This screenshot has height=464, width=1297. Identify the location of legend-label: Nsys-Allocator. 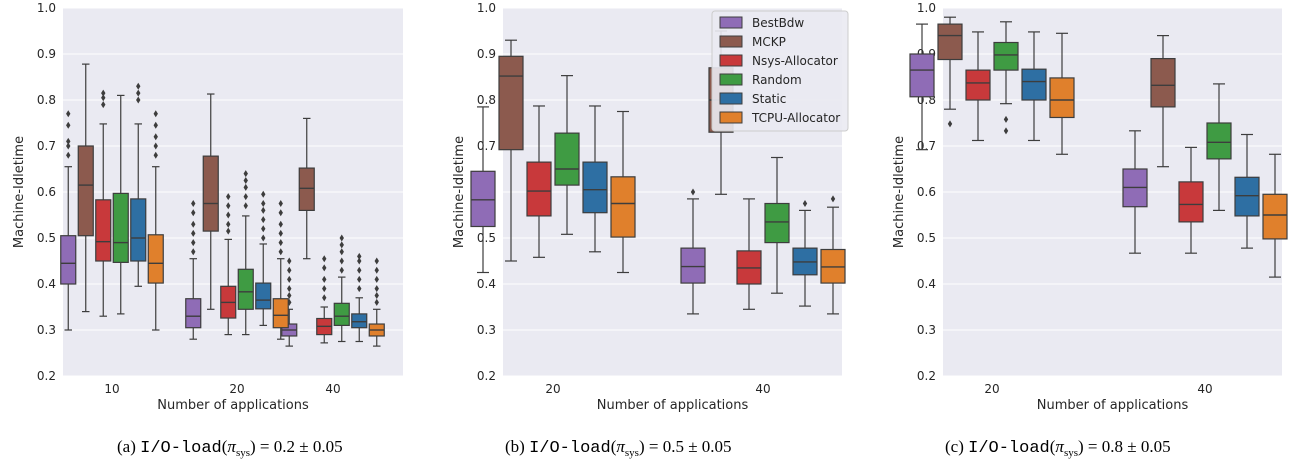
(795, 61).